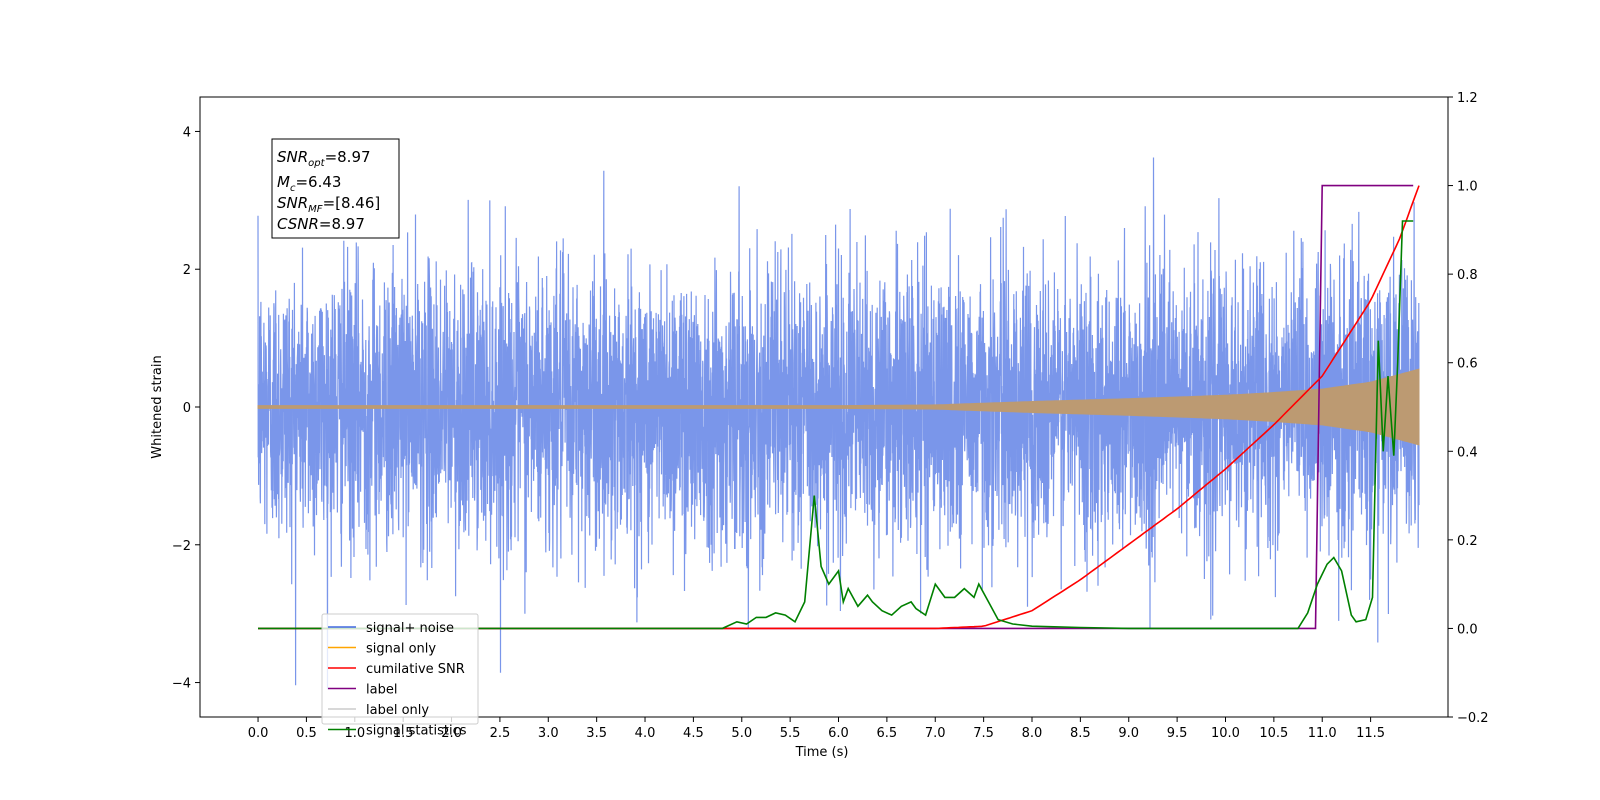 This screenshot has width=1600, height=800. I want to click on x-tick-label: 2.0, so click(451, 733).